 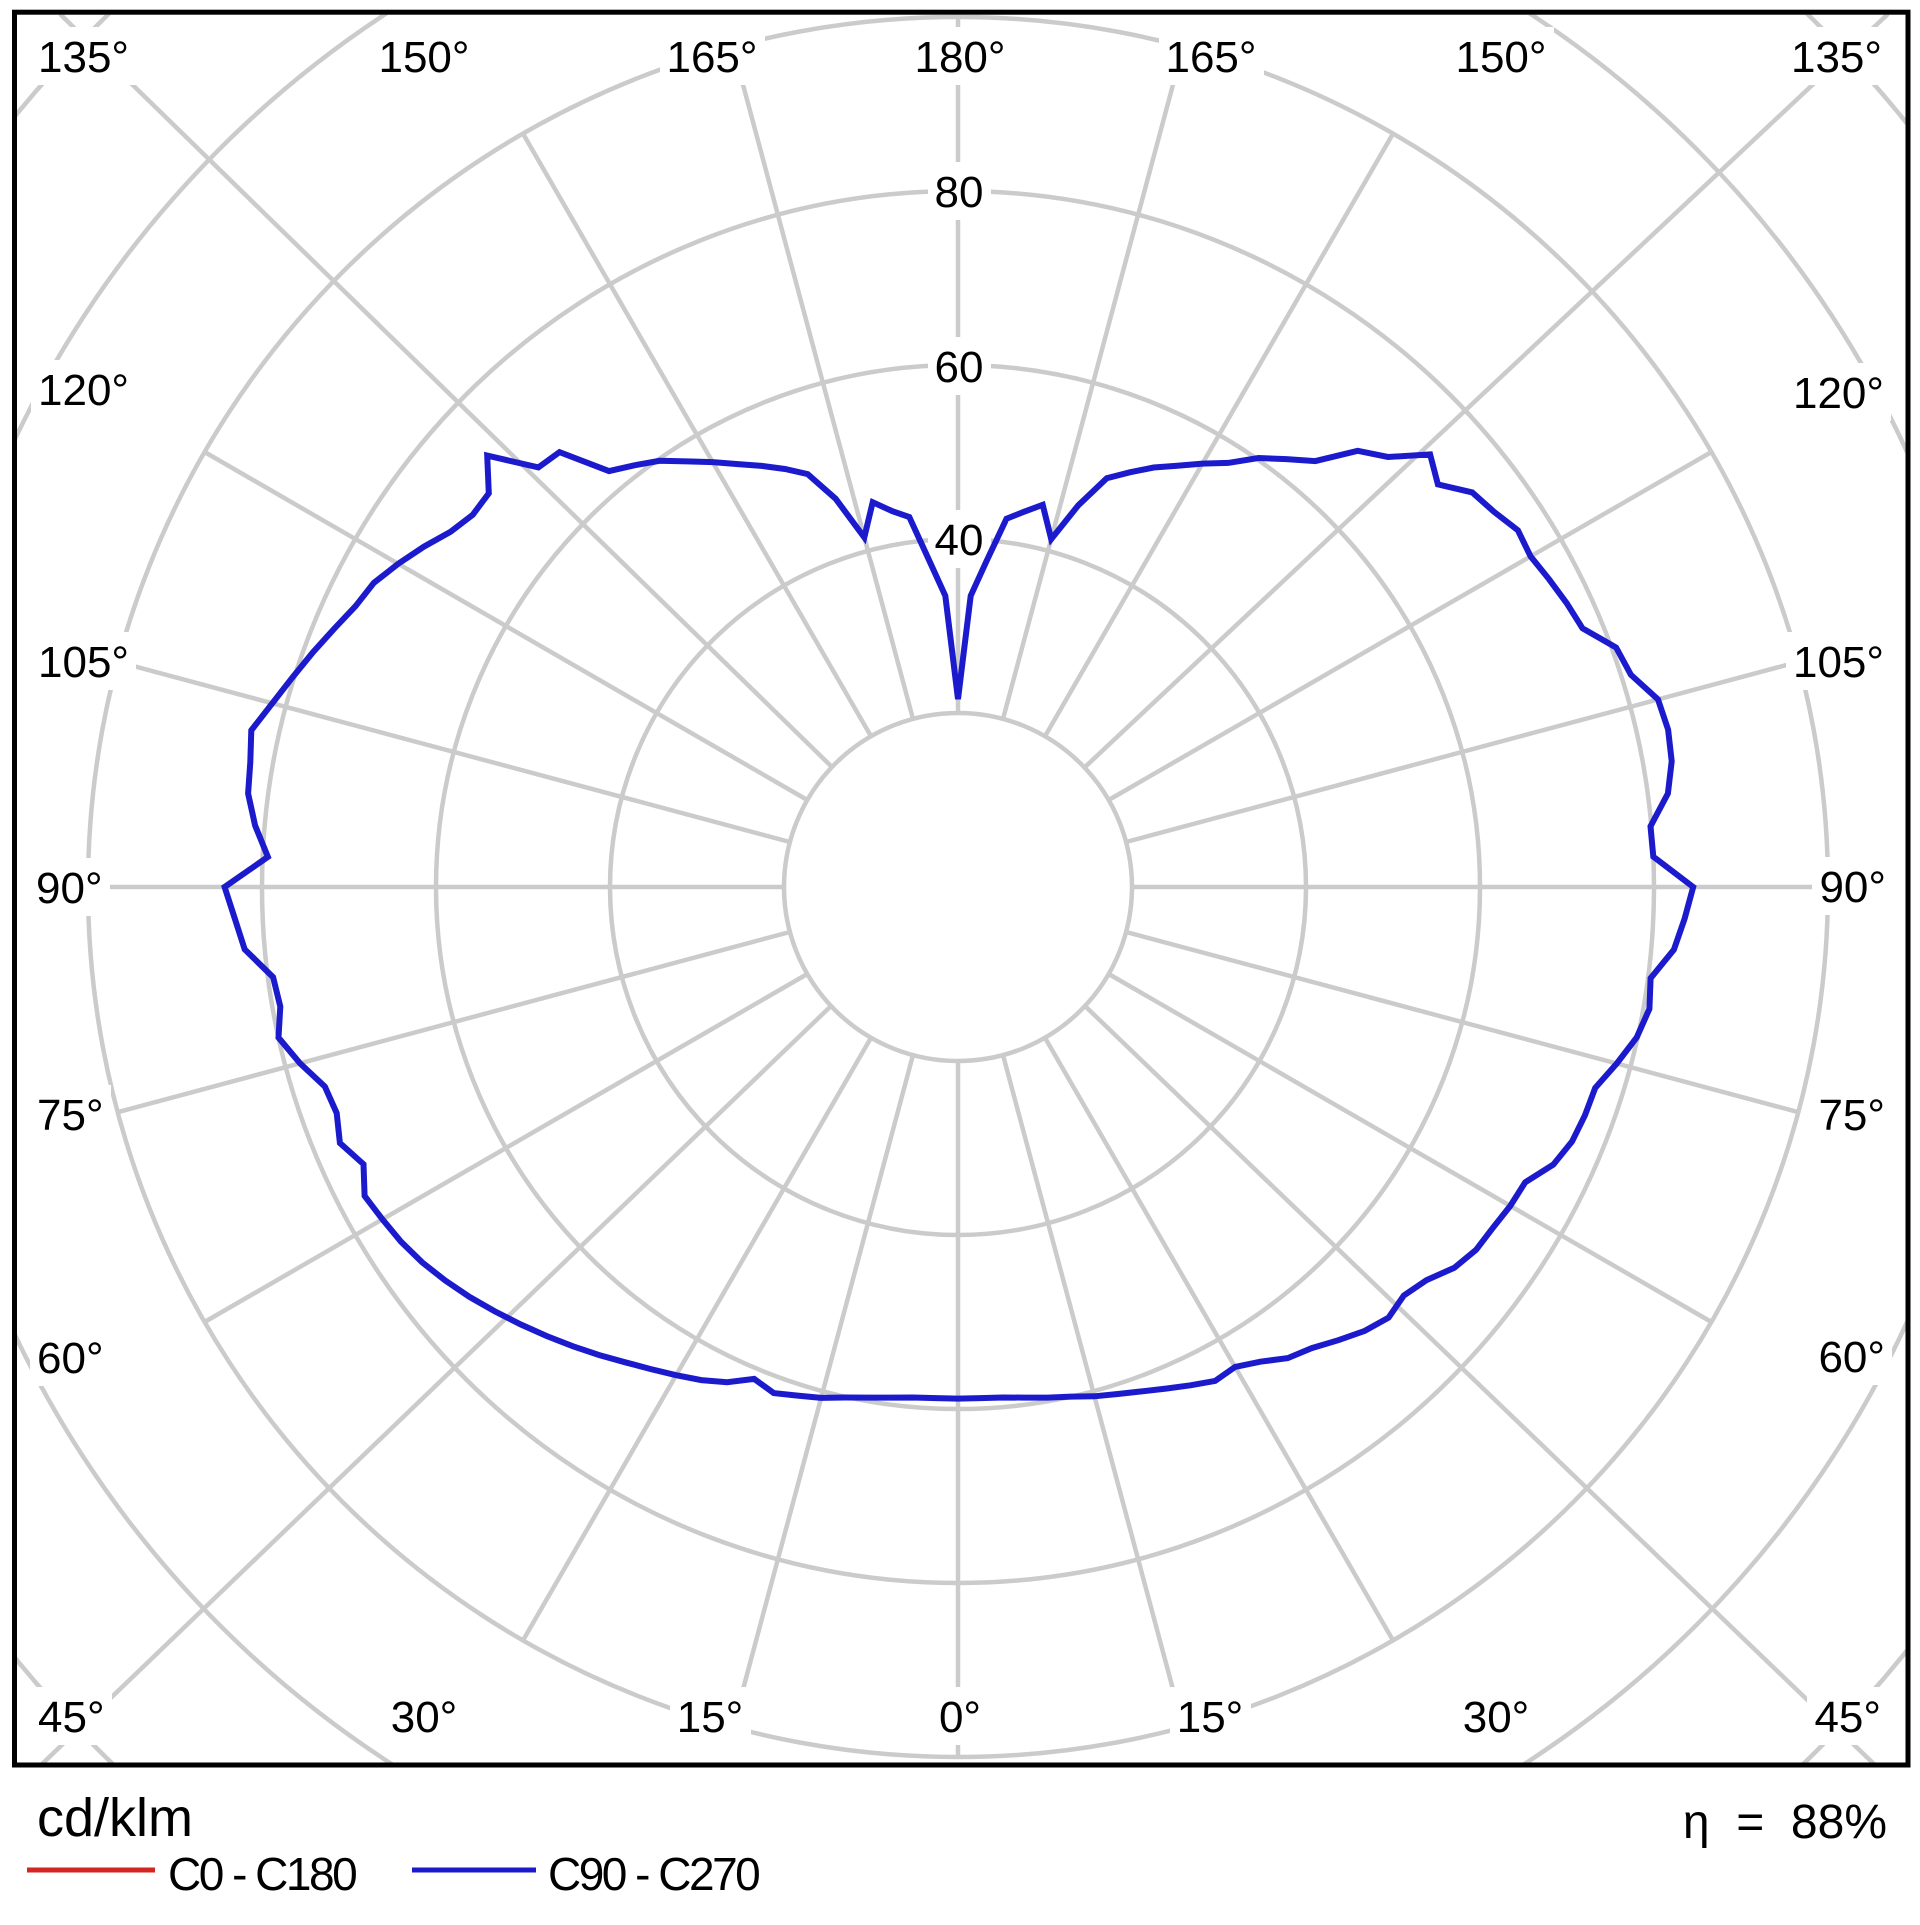 I want to click on svg-text: C0 - C180, so click(x=262, y=1874).